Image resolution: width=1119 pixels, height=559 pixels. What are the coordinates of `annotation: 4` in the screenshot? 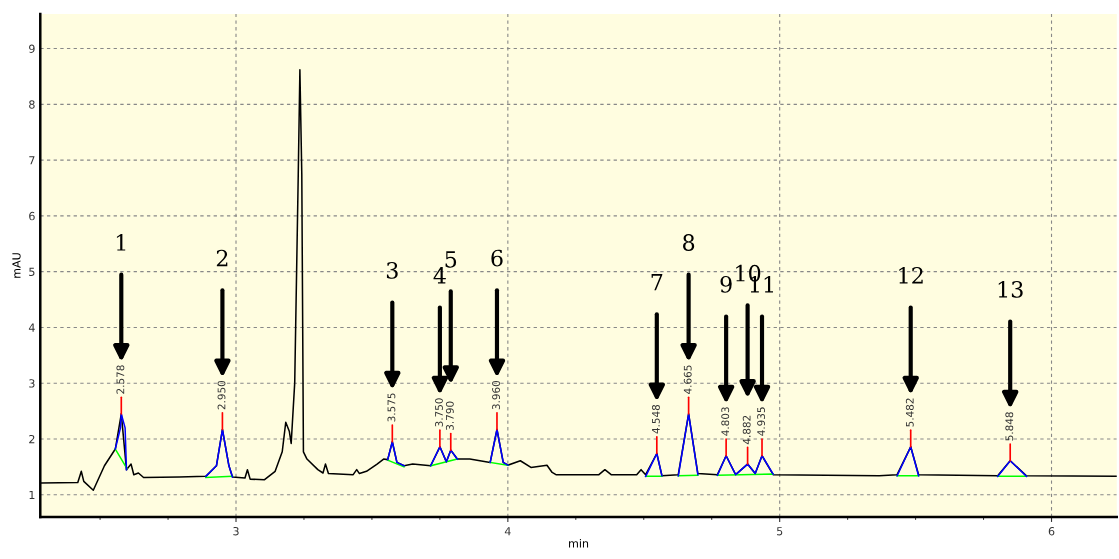 It's located at (439, 275).